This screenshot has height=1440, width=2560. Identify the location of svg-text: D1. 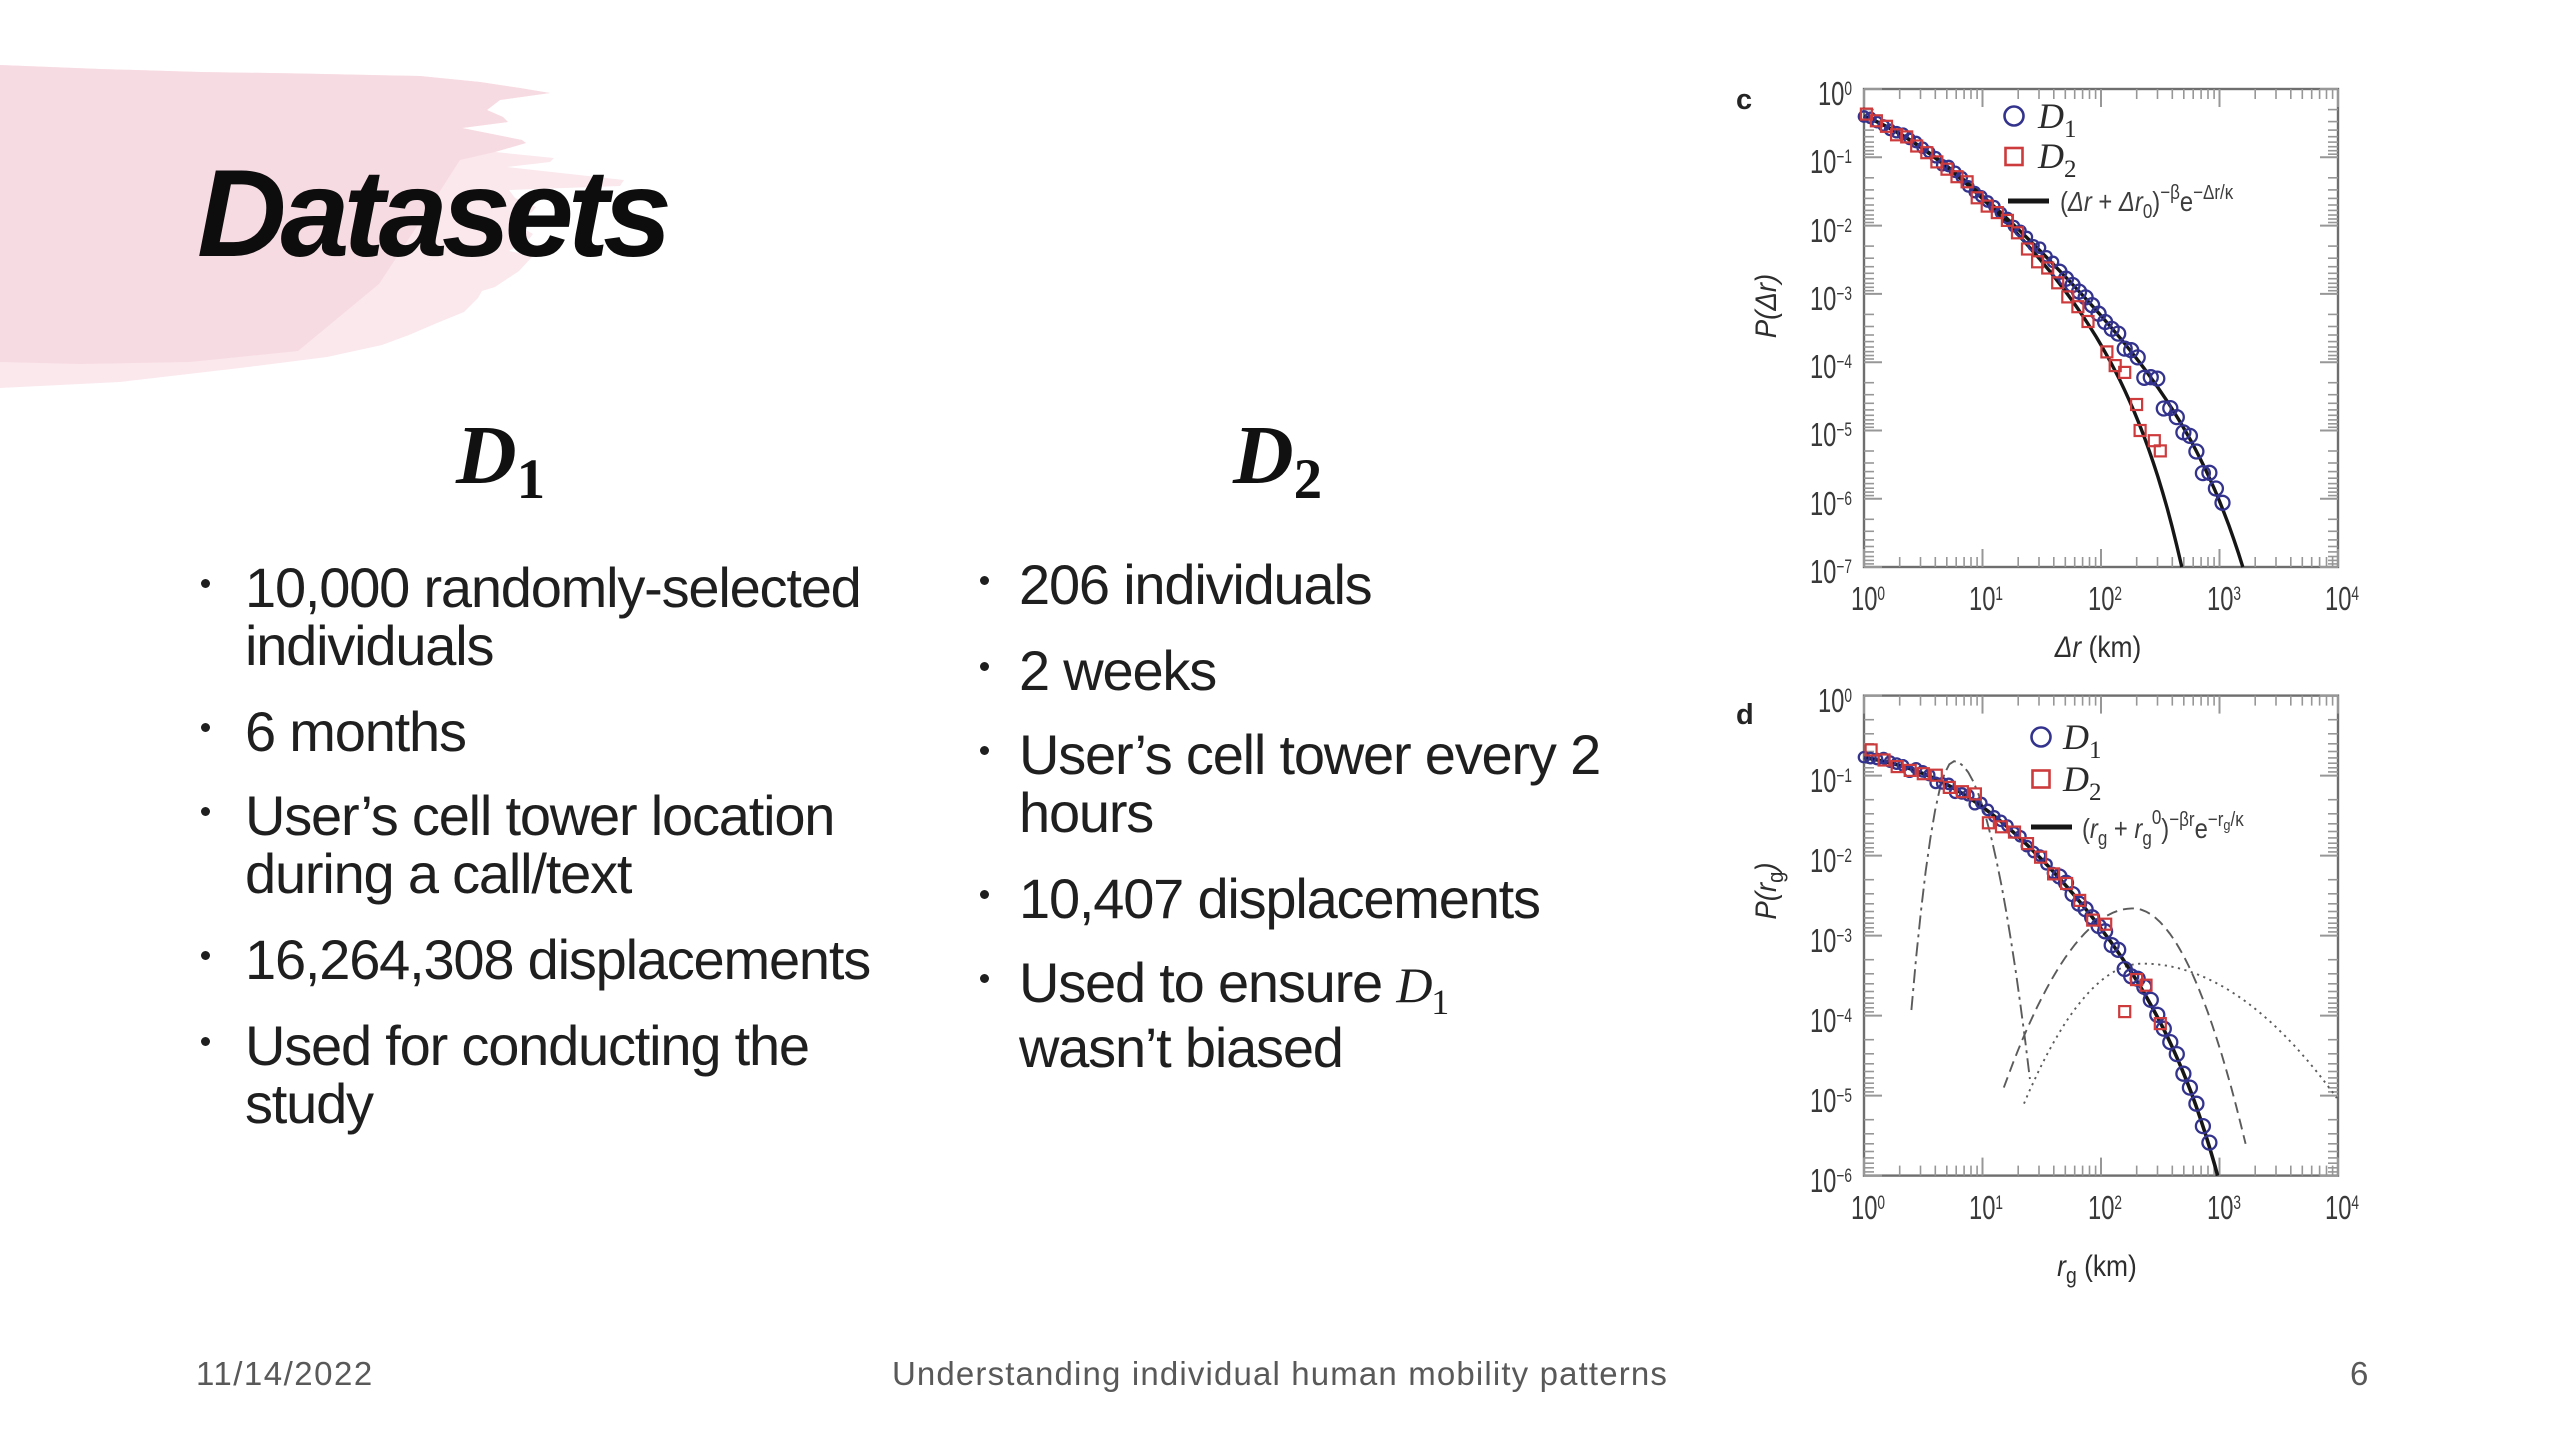
(2082, 740).